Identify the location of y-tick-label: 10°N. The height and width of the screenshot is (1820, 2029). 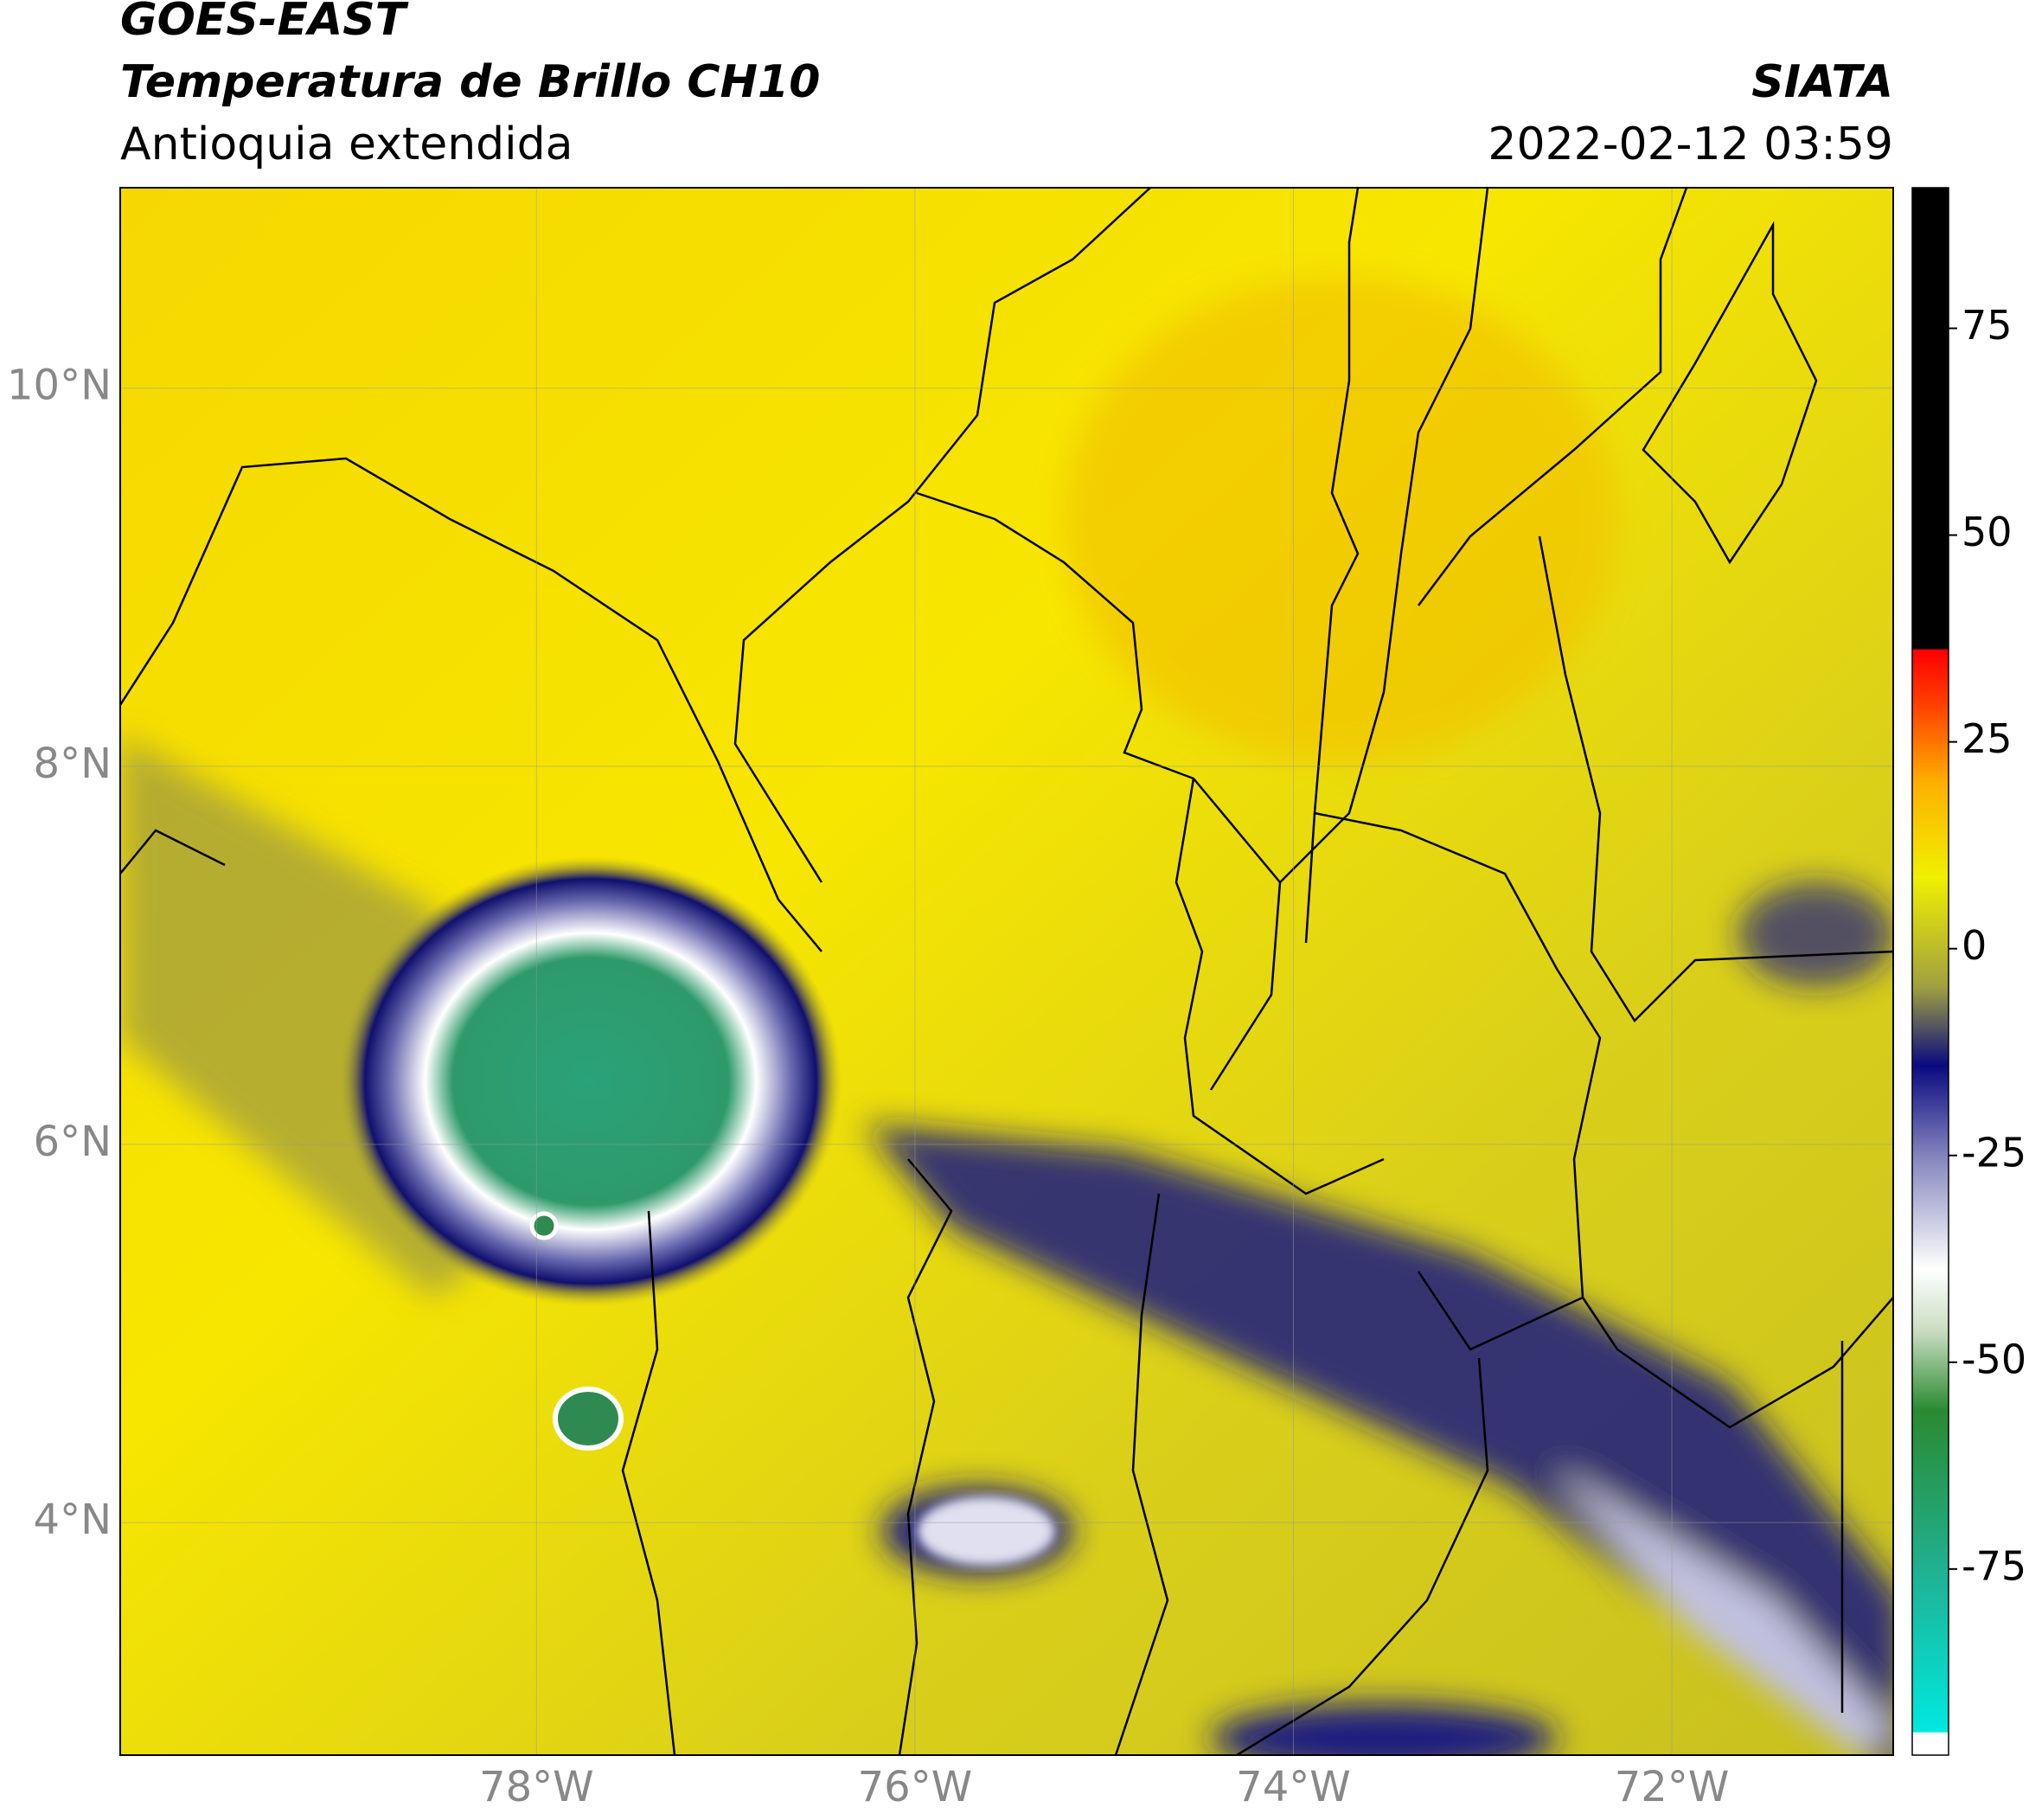
(59, 386).